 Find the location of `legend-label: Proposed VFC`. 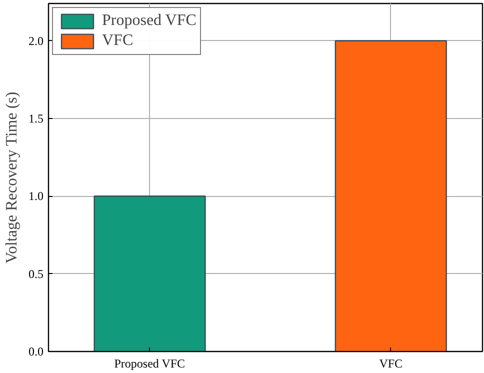

legend-label: Proposed VFC is located at coordinates (149, 21).